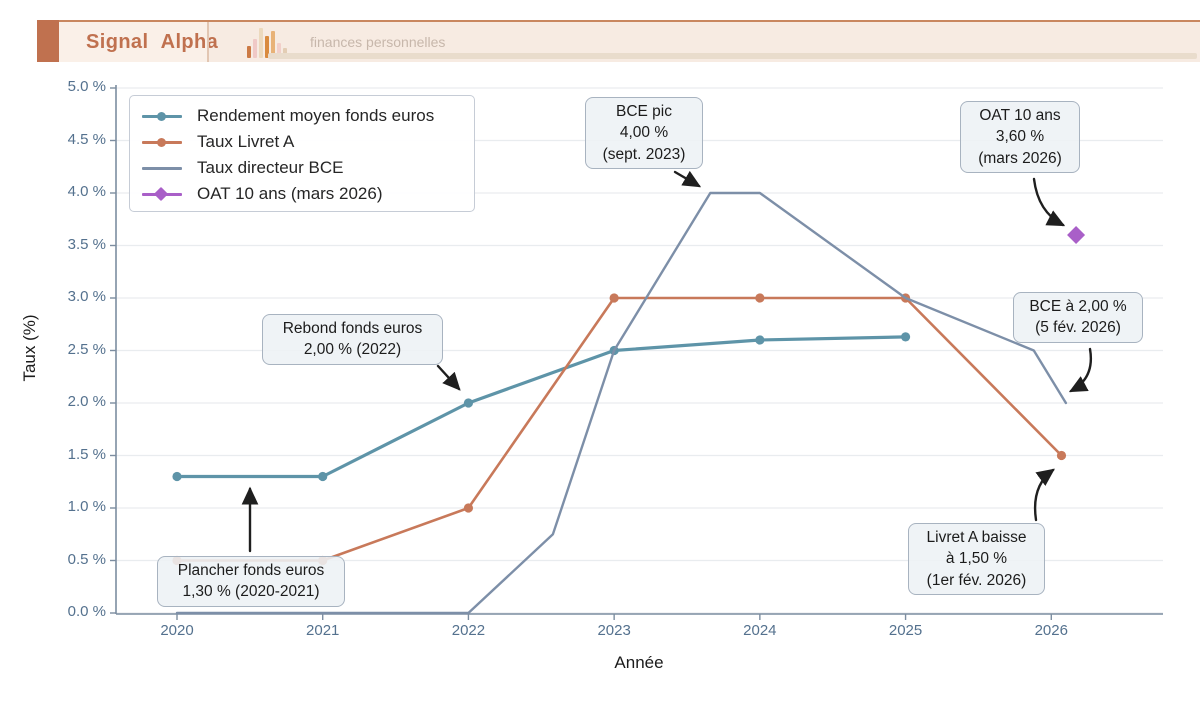  I want to click on y-tick-label: 3.0 %, so click(86, 296).